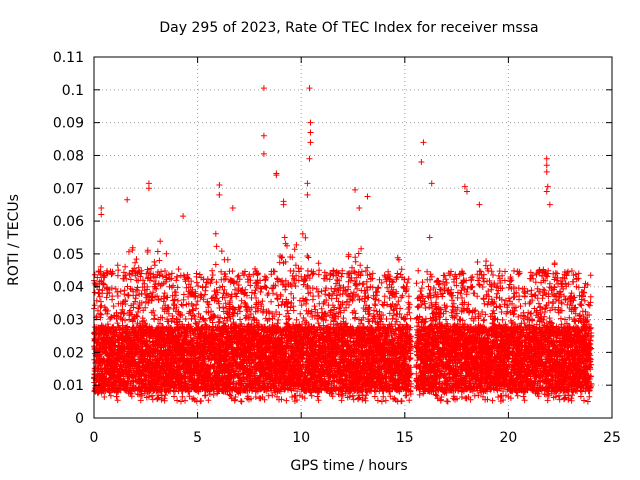 The image size is (640, 480). What do you see at coordinates (73, 91) in the screenshot?
I see `y-tick-label: 0.1` at bounding box center [73, 91].